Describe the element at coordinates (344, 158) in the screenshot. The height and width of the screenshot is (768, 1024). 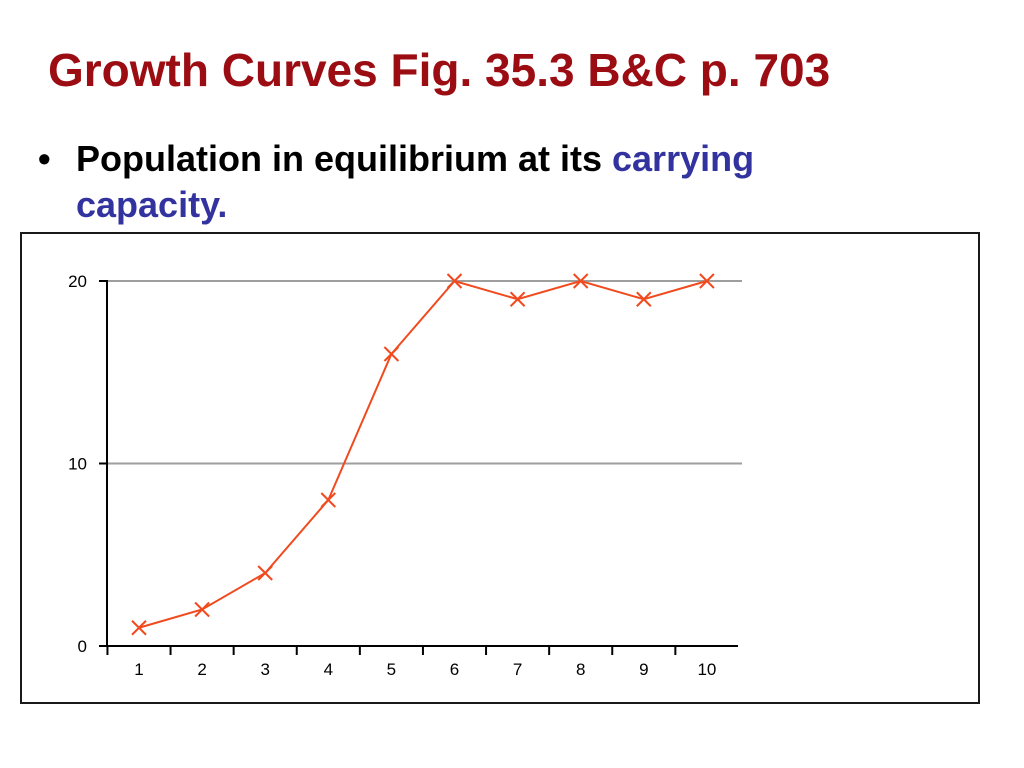
I see `bullet-text: Population in equilibrium at its` at that location.